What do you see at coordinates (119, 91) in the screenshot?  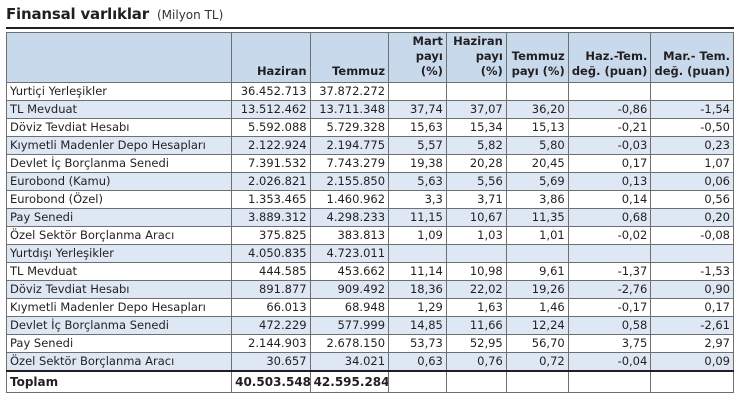 I see `row-label: Yurtiçi Yerleşikler` at bounding box center [119, 91].